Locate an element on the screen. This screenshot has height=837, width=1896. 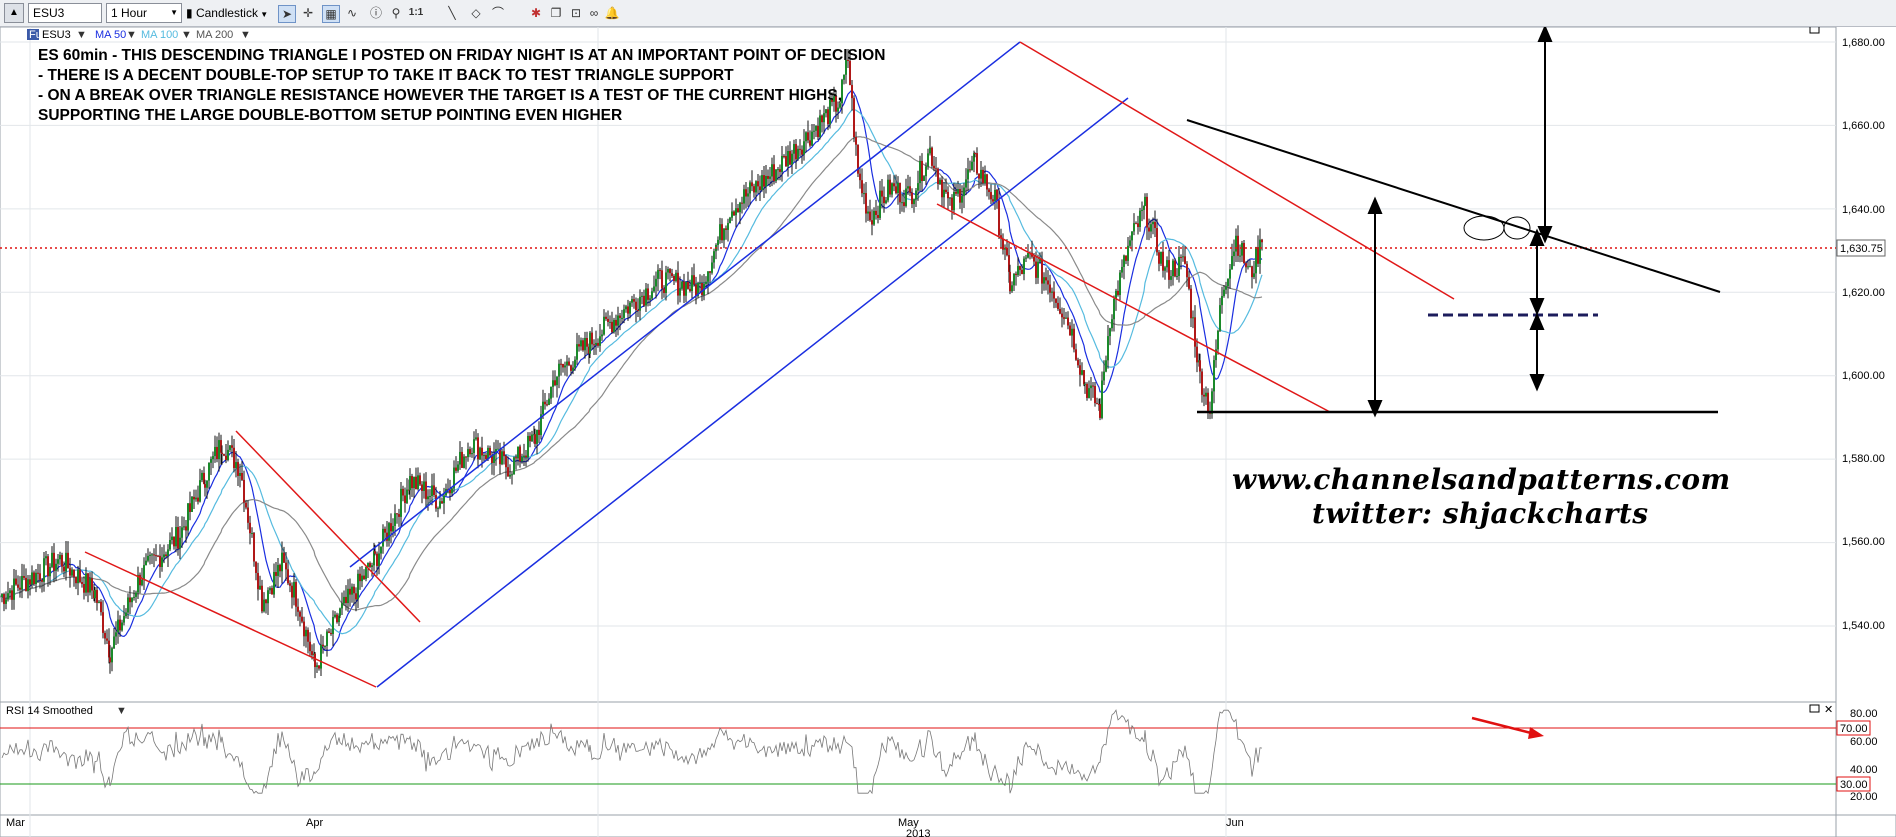
crosshair-icon: ✛ is located at coordinates (308, 13).